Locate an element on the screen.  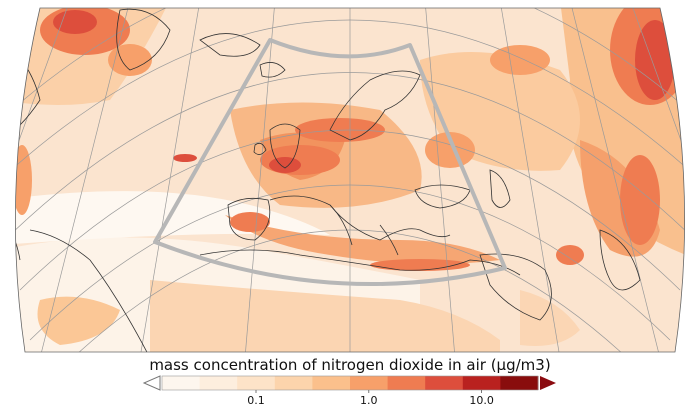
colorbar: 0.1 1.0 10.0 is located at coordinates (349, 389).